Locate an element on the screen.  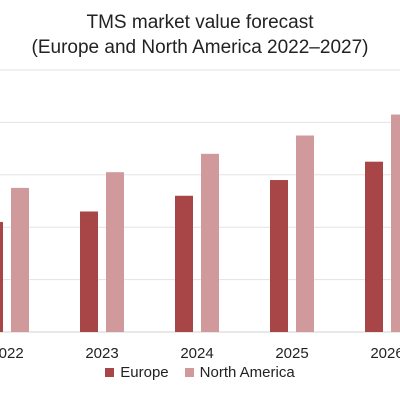
x-tick-label-2024: 2024 is located at coordinates (196, 353).